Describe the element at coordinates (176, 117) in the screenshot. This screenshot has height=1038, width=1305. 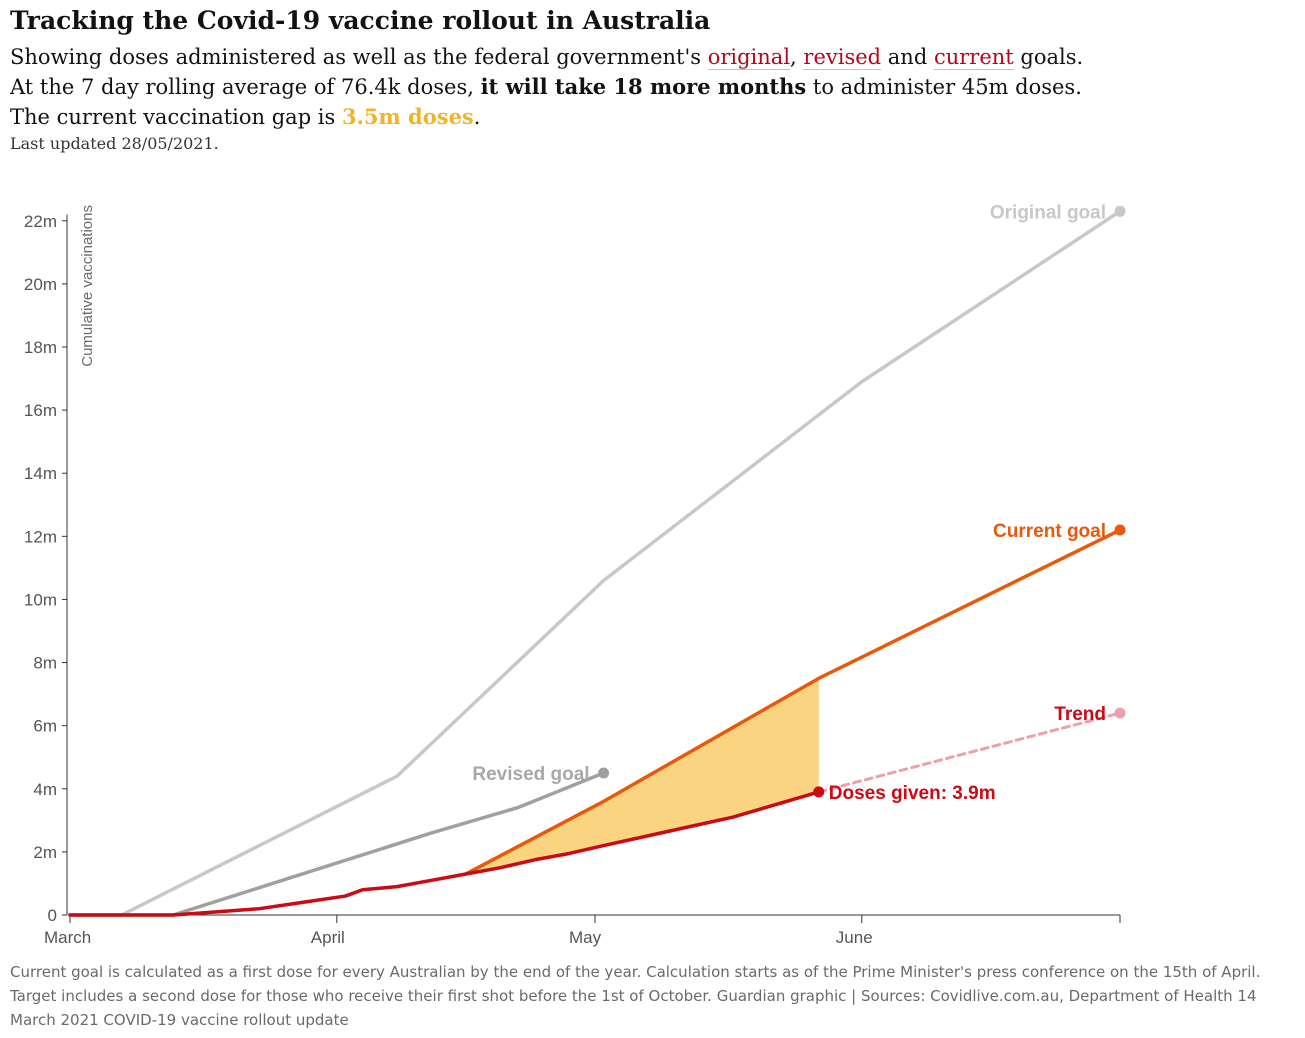
I see `subtitle-line3-prefix: The current vaccination gap is` at that location.